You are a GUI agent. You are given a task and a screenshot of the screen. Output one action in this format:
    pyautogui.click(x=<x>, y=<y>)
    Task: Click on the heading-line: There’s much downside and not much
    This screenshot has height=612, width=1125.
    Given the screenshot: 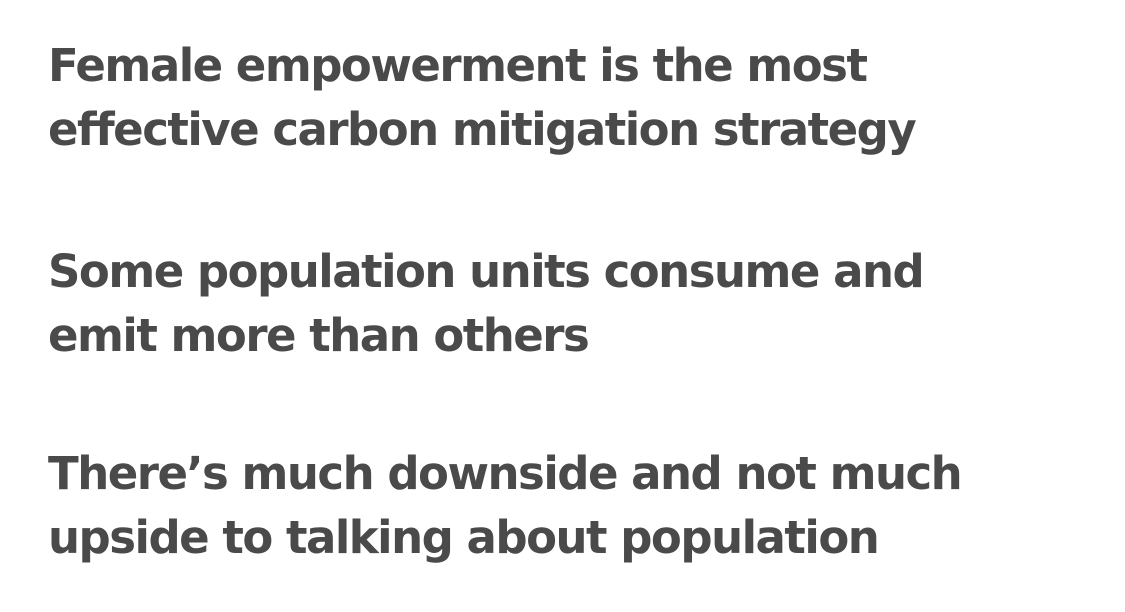 What is the action you would take?
    pyautogui.click(x=505, y=473)
    